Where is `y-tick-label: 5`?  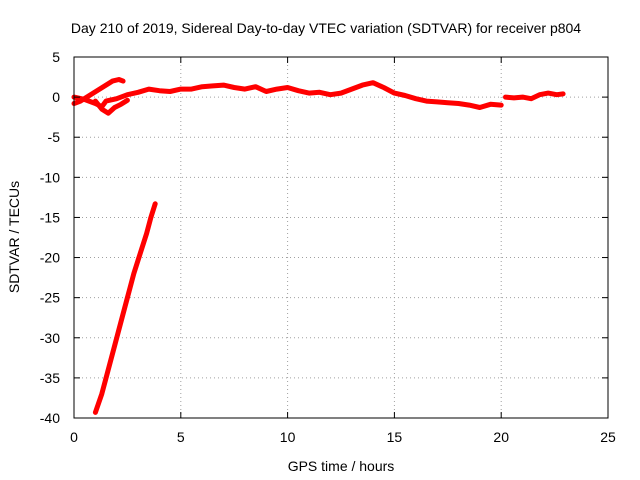
y-tick-label: 5 is located at coordinates (56, 57).